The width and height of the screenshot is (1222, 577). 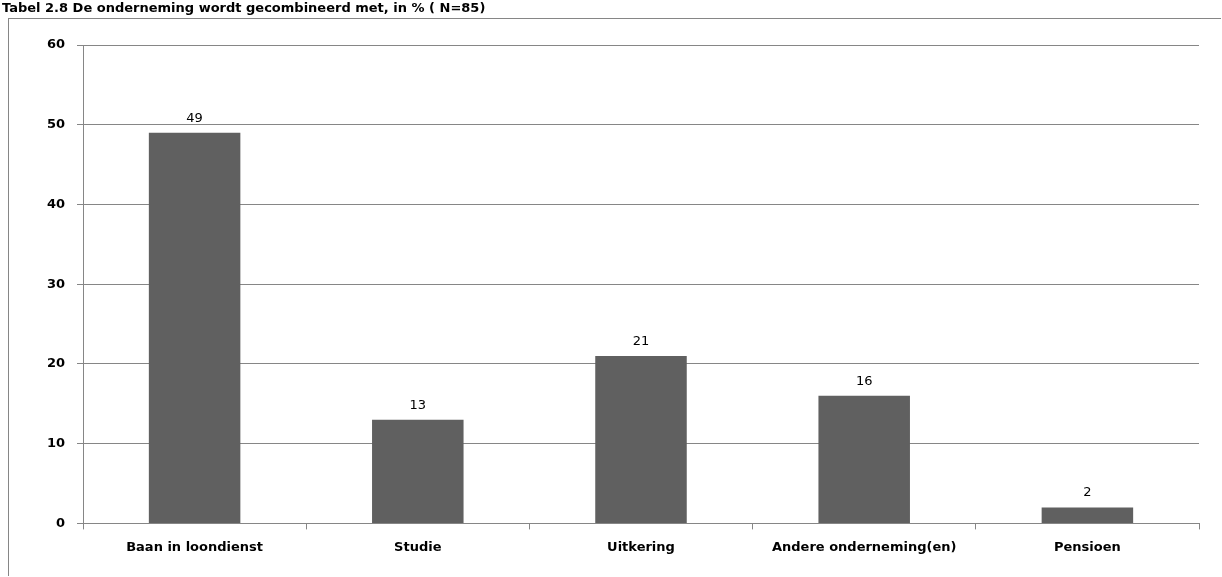 What do you see at coordinates (55, 363) in the screenshot?
I see `y-tick-label: 20` at bounding box center [55, 363].